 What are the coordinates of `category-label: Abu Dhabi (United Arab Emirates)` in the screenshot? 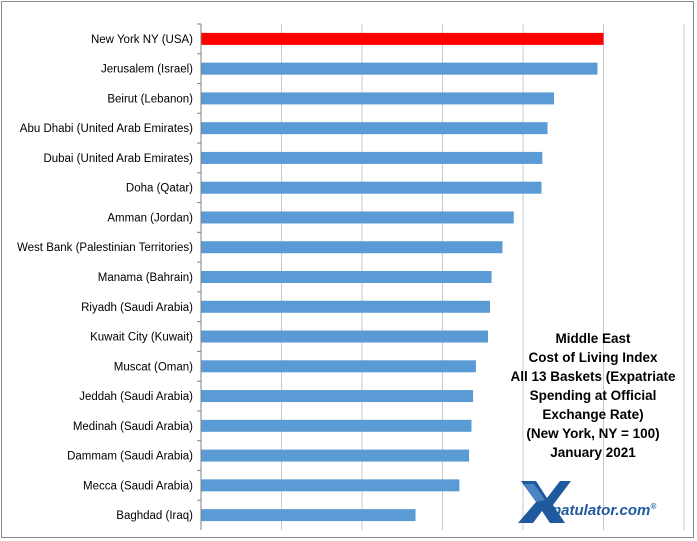 It's located at (106, 129).